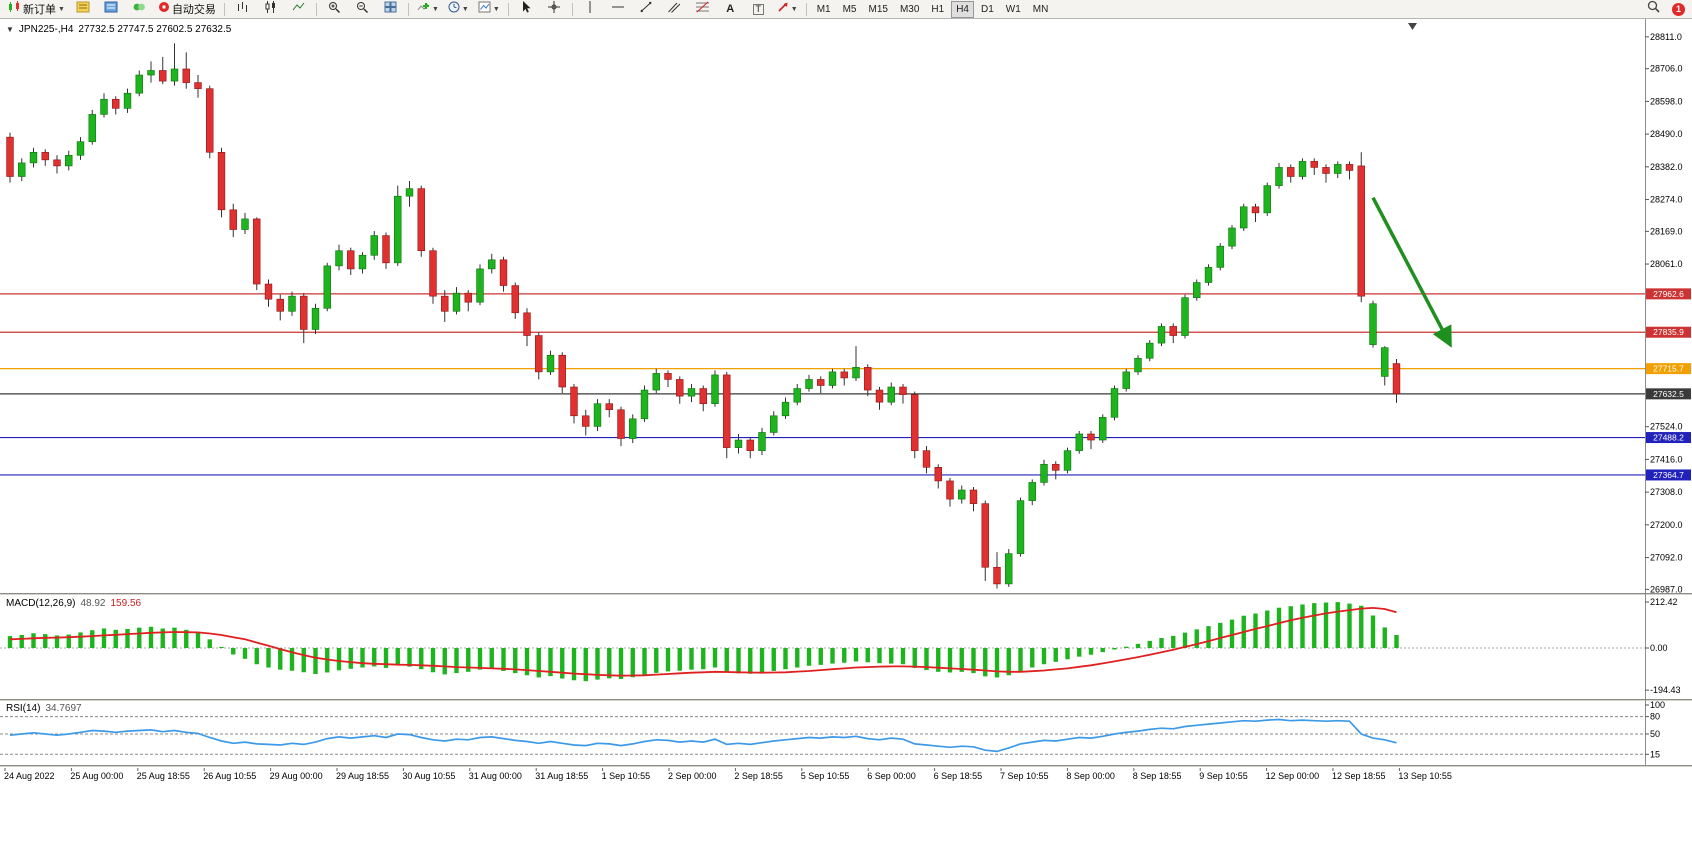 The height and width of the screenshot is (847, 1692). Describe the element at coordinates (1666, 459) in the screenshot. I see `svg-text: 27416.0` at that location.